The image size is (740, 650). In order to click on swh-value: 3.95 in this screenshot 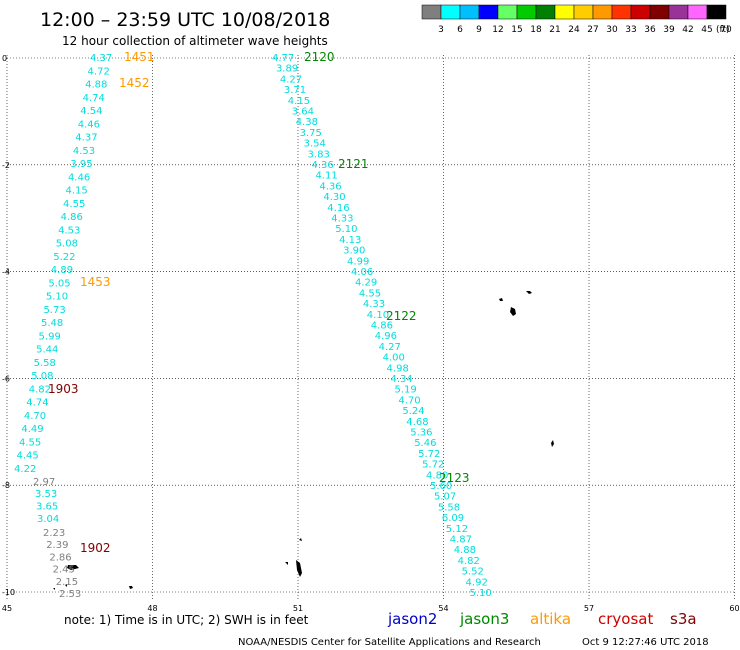, I will do `click(81, 164)`.